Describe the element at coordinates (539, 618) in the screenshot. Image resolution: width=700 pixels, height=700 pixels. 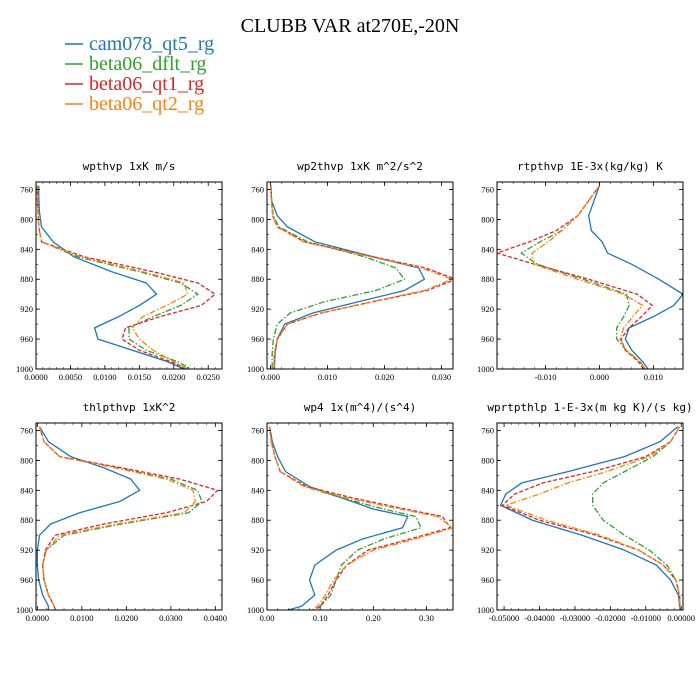
I see `x-tick-label: -0.04000` at that location.